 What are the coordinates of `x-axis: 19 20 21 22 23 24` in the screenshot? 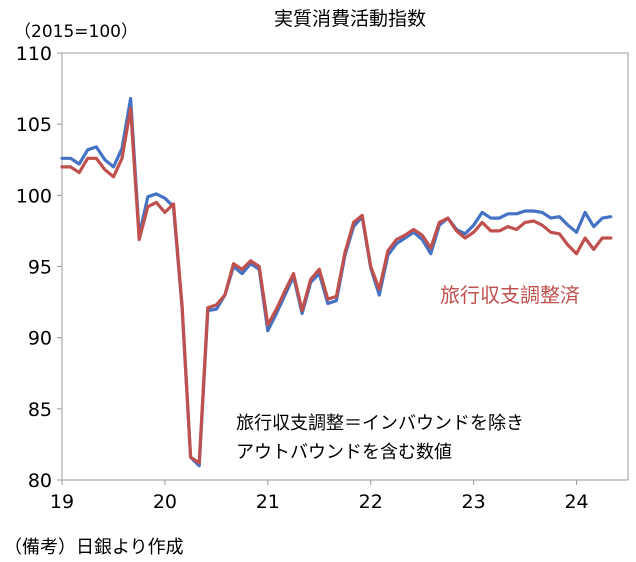 It's located at (319, 496).